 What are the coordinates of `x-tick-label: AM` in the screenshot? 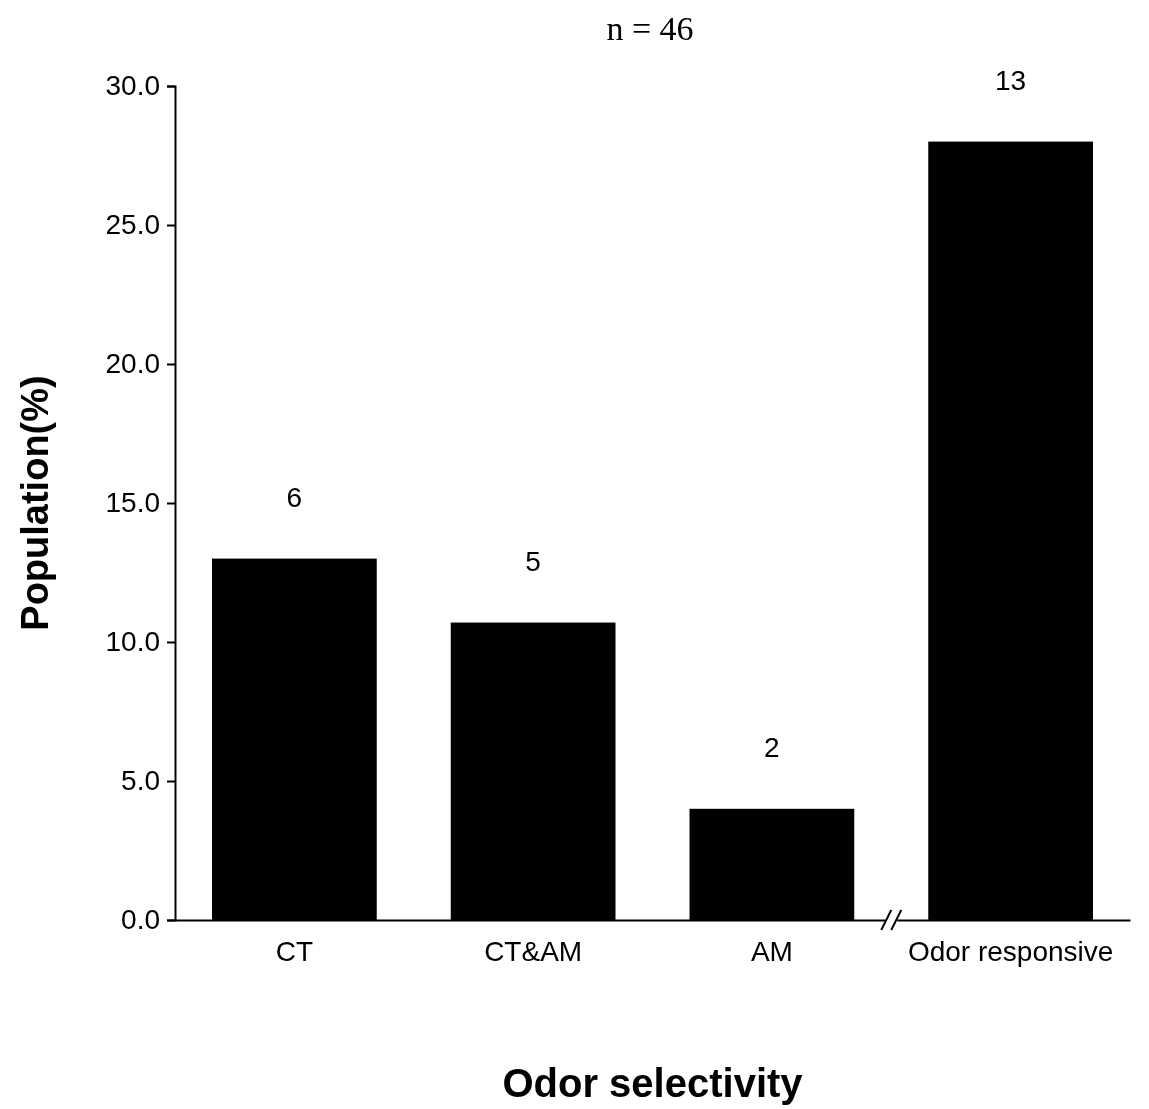 It's located at (771, 951).